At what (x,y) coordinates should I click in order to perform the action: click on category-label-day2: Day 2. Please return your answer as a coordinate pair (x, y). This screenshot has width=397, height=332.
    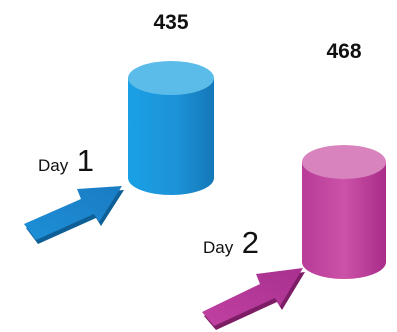
    Looking at the image, I should click on (231, 242).